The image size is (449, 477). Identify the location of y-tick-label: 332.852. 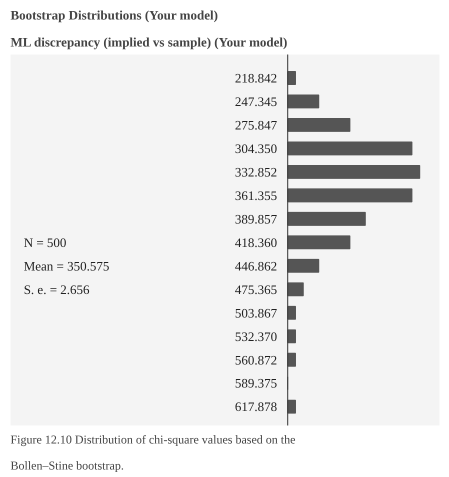
(256, 172).